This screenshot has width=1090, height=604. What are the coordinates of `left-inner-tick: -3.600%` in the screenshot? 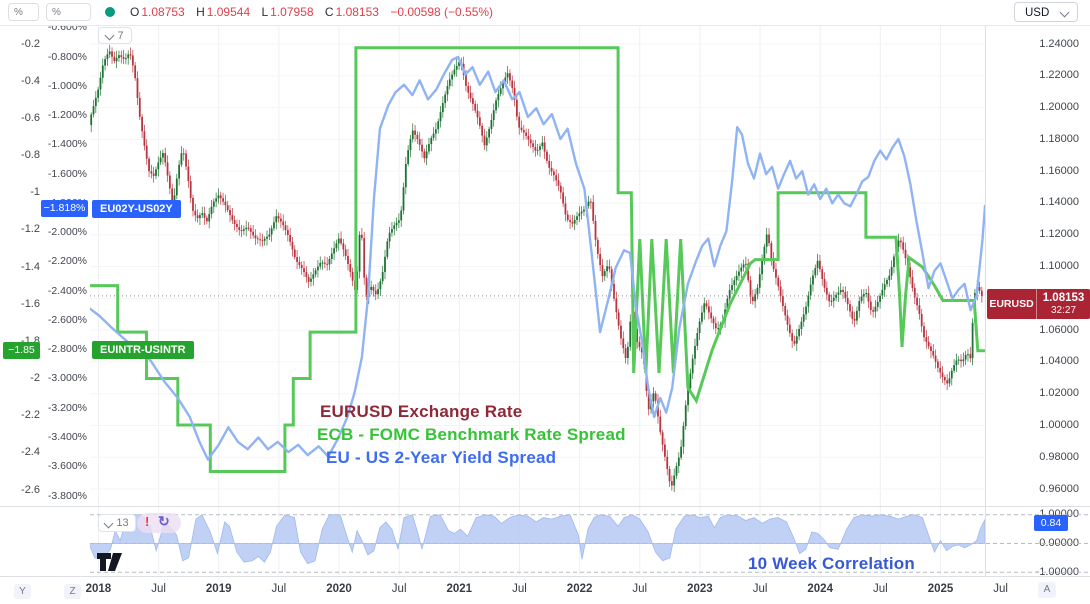 It's located at (67, 466).